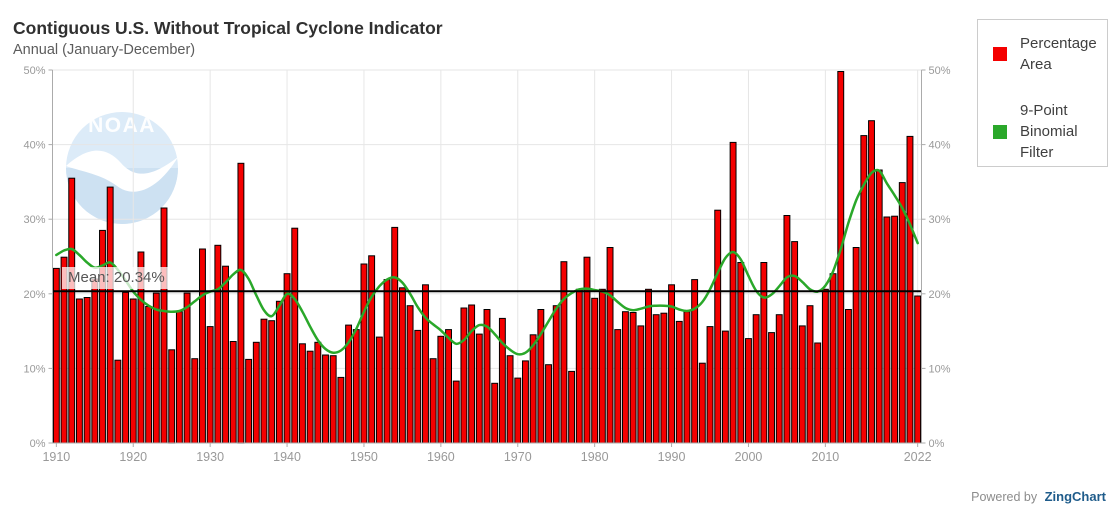 This screenshot has height=512, width=1113. Describe the element at coordinates (418, 386) in the screenshot. I see `bar-1957` at that location.